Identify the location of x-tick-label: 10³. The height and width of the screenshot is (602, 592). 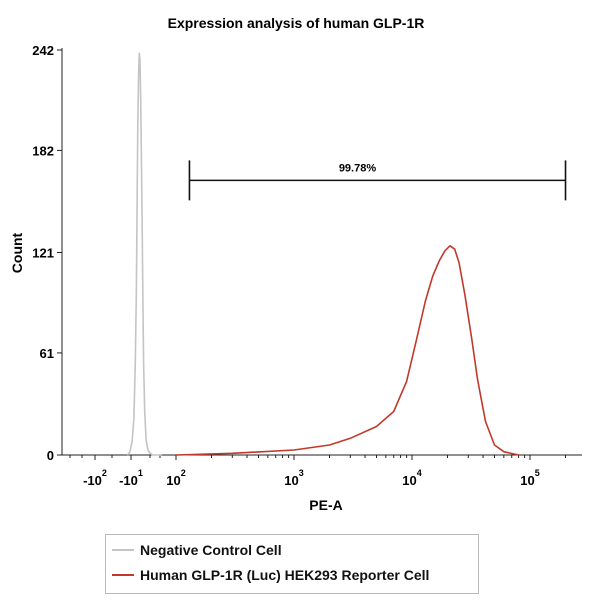
(293, 478).